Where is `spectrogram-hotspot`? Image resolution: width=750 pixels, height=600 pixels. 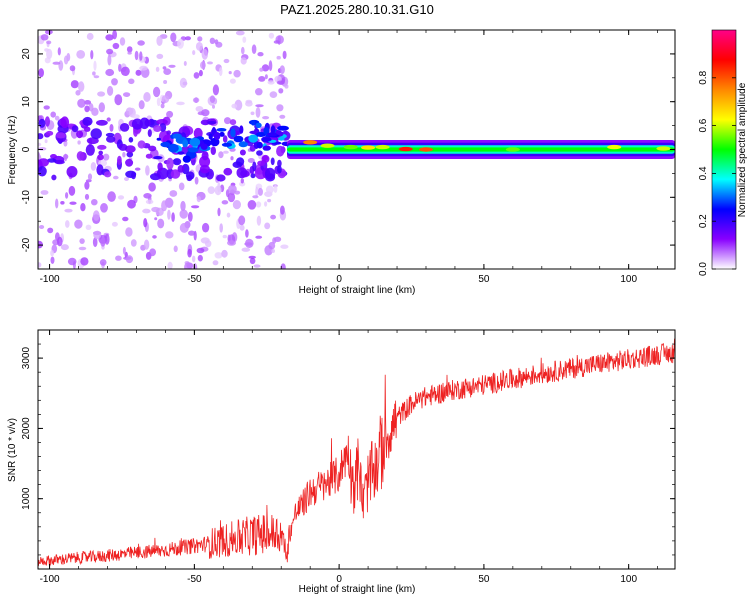 spectrogram-hotspot is located at coordinates (368, 147).